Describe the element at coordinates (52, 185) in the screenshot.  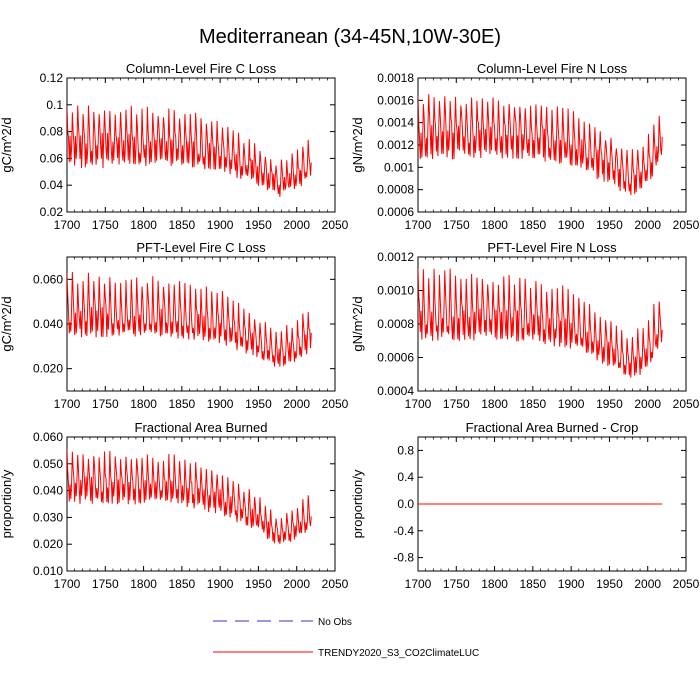
I see `y-tick-label: 0.04` at that location.